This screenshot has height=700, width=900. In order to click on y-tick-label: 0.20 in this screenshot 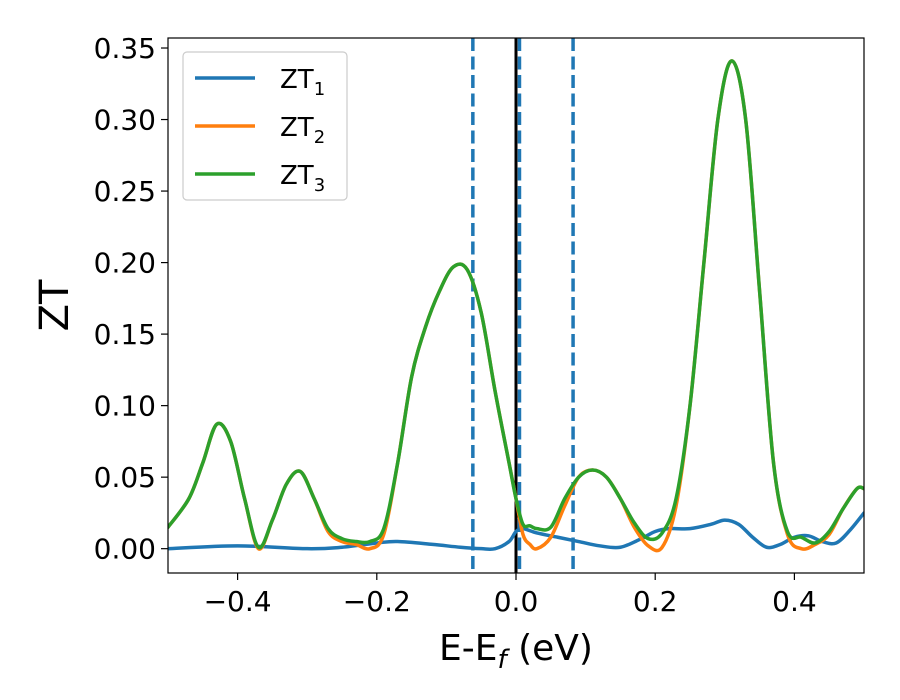, I will do `click(125, 263)`.